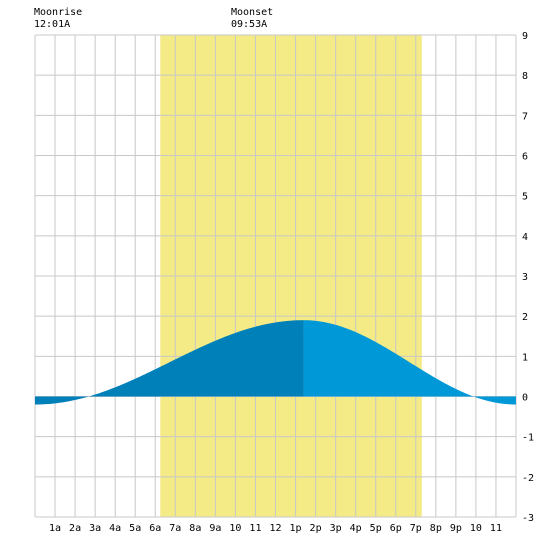 This screenshot has height=550, width=550. What do you see at coordinates (525, 317) in the screenshot?
I see `y-tick-label: 2` at bounding box center [525, 317].